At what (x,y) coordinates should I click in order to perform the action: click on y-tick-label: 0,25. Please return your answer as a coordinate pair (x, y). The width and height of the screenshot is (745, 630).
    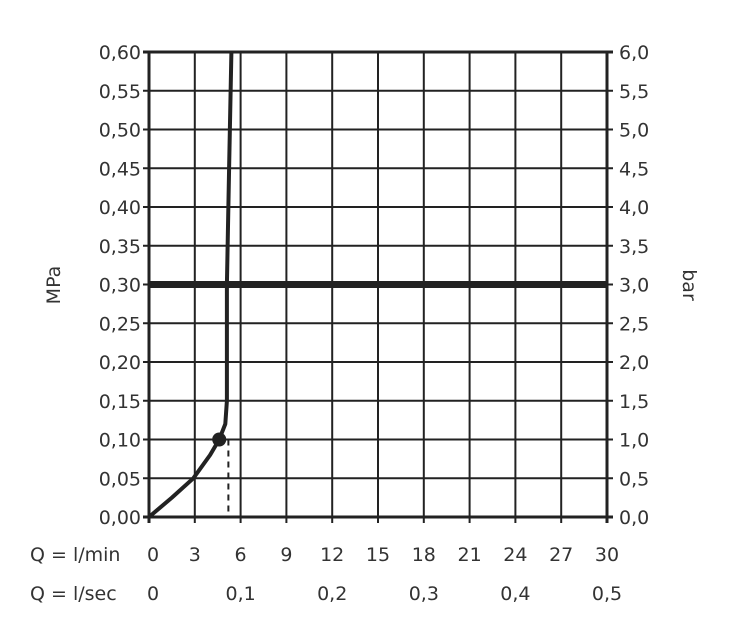
    Looking at the image, I should click on (120, 324).